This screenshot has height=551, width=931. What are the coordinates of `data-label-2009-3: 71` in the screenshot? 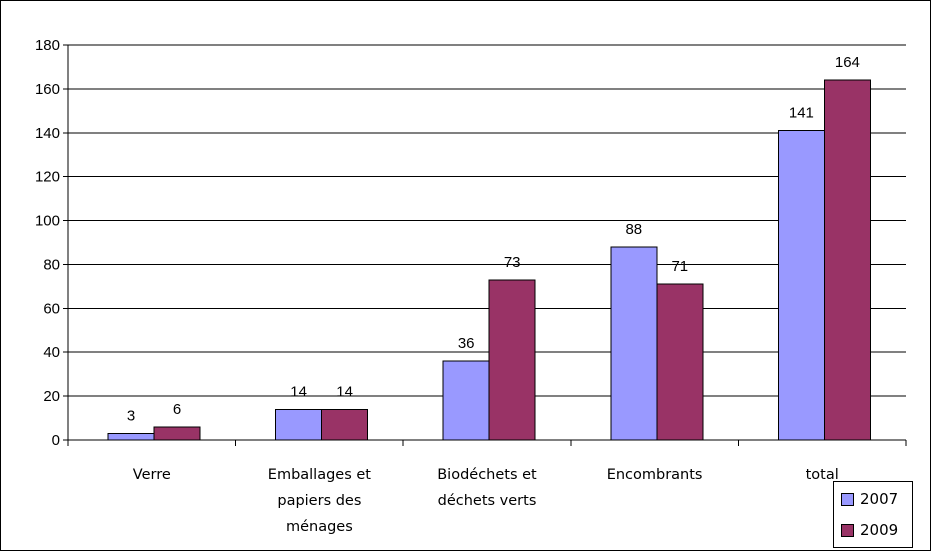 It's located at (679, 266).